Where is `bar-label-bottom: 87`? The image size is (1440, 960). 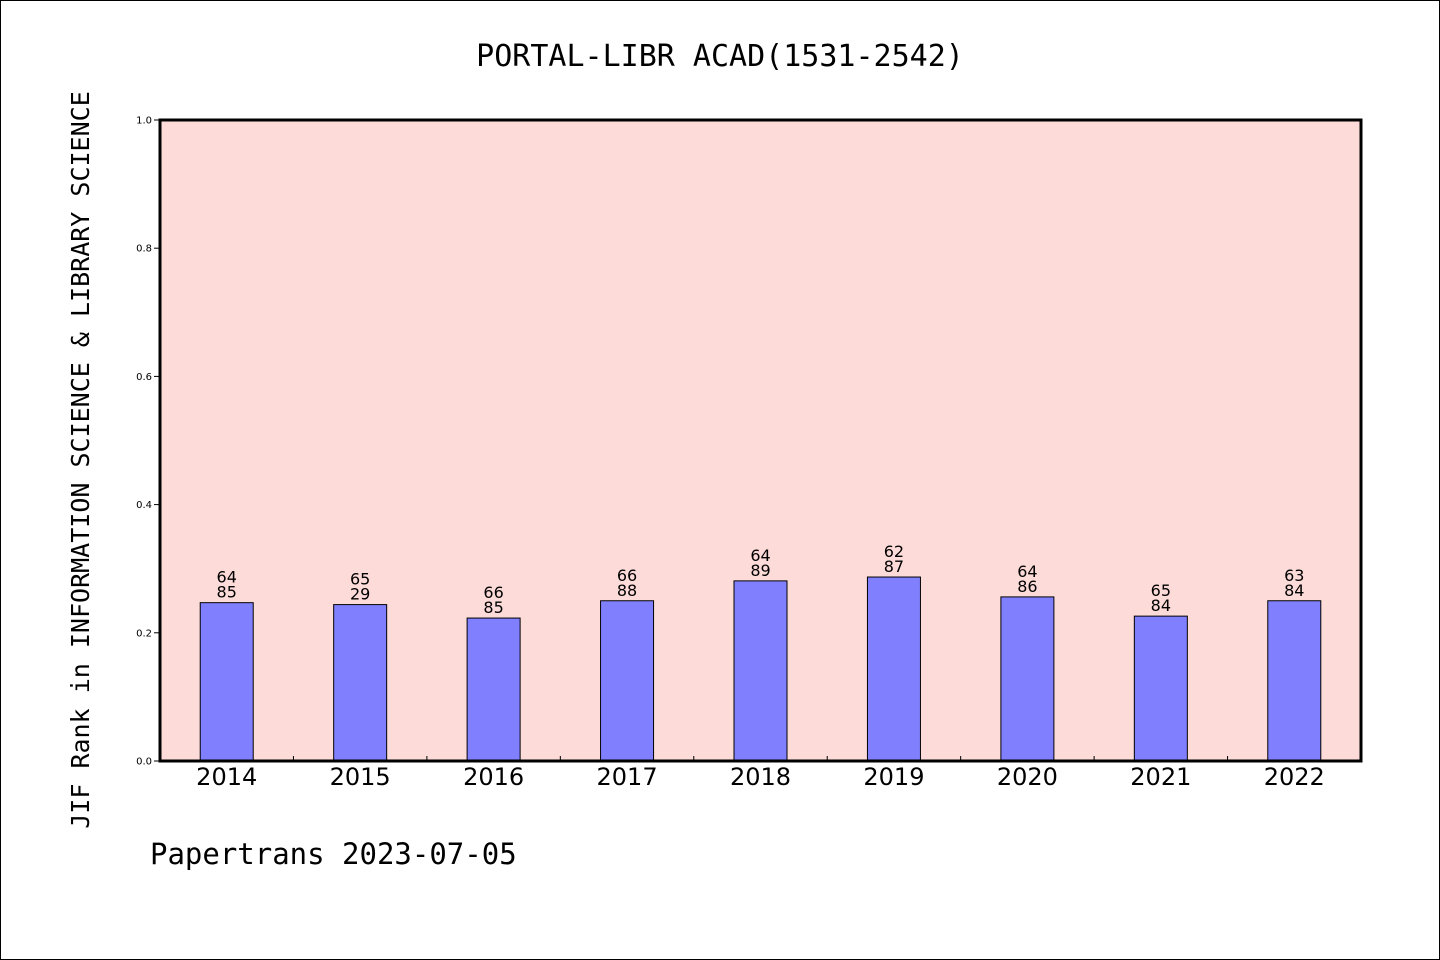
bar-label-bottom: 87 is located at coordinates (894, 566).